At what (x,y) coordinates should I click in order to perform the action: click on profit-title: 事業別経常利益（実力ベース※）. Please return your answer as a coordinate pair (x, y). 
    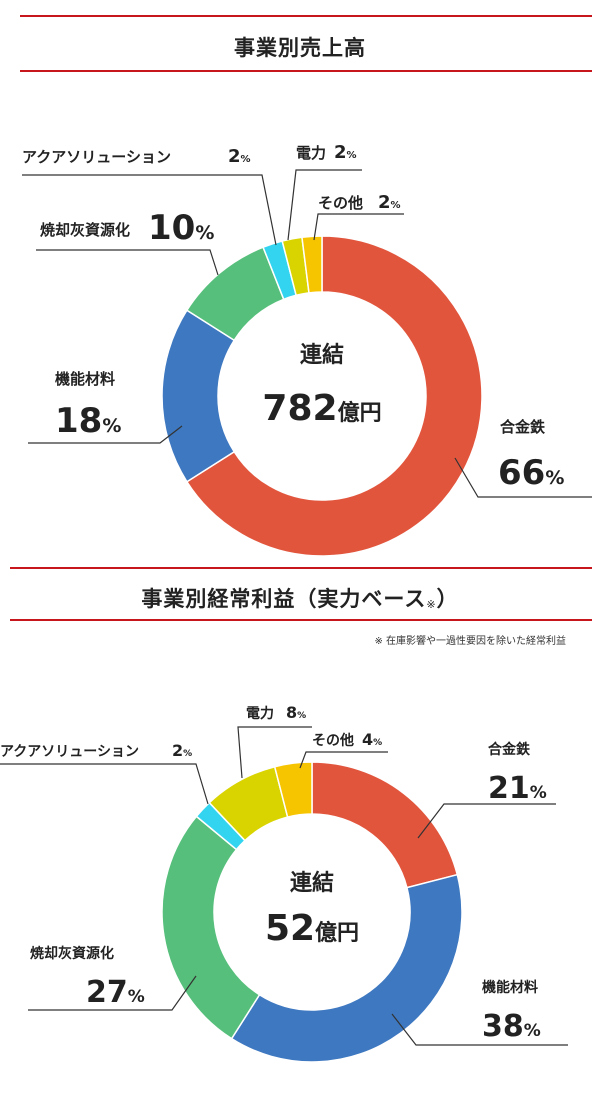
    Looking at the image, I should click on (300, 598).